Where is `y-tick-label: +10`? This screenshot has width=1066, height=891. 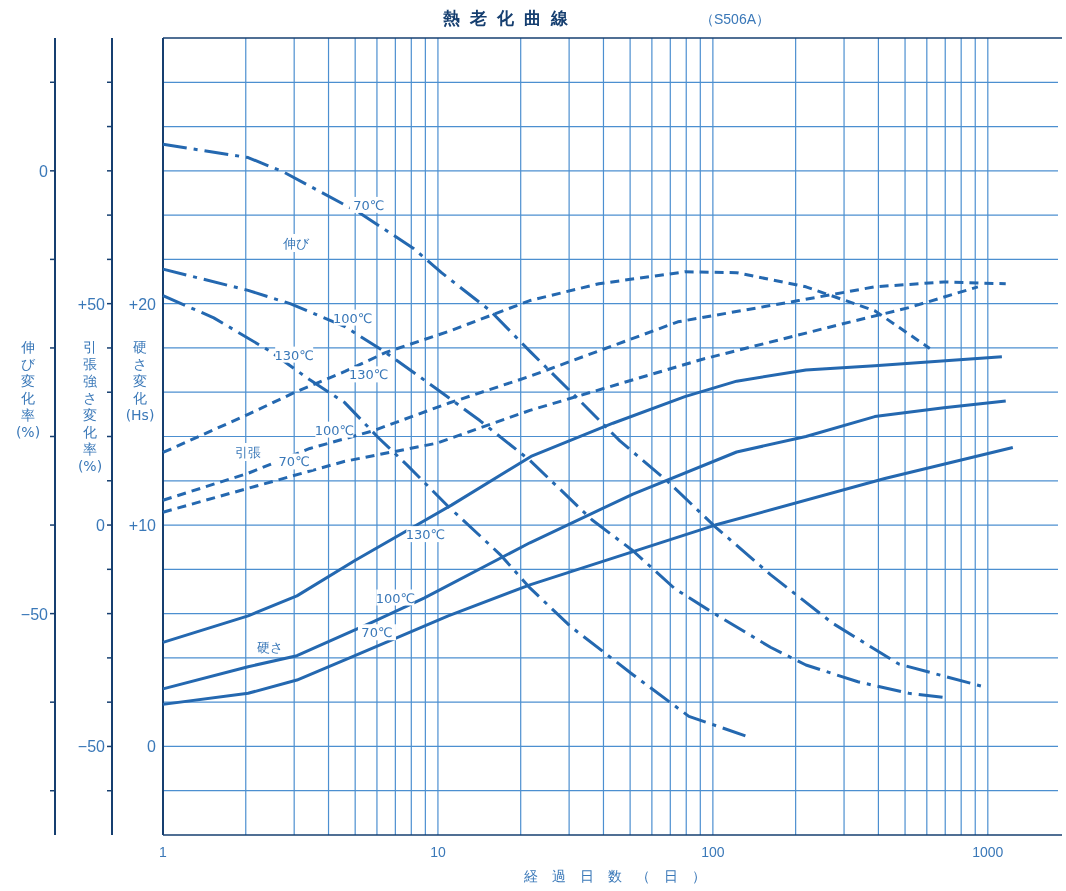 y-tick-label: +10 is located at coordinates (142, 526).